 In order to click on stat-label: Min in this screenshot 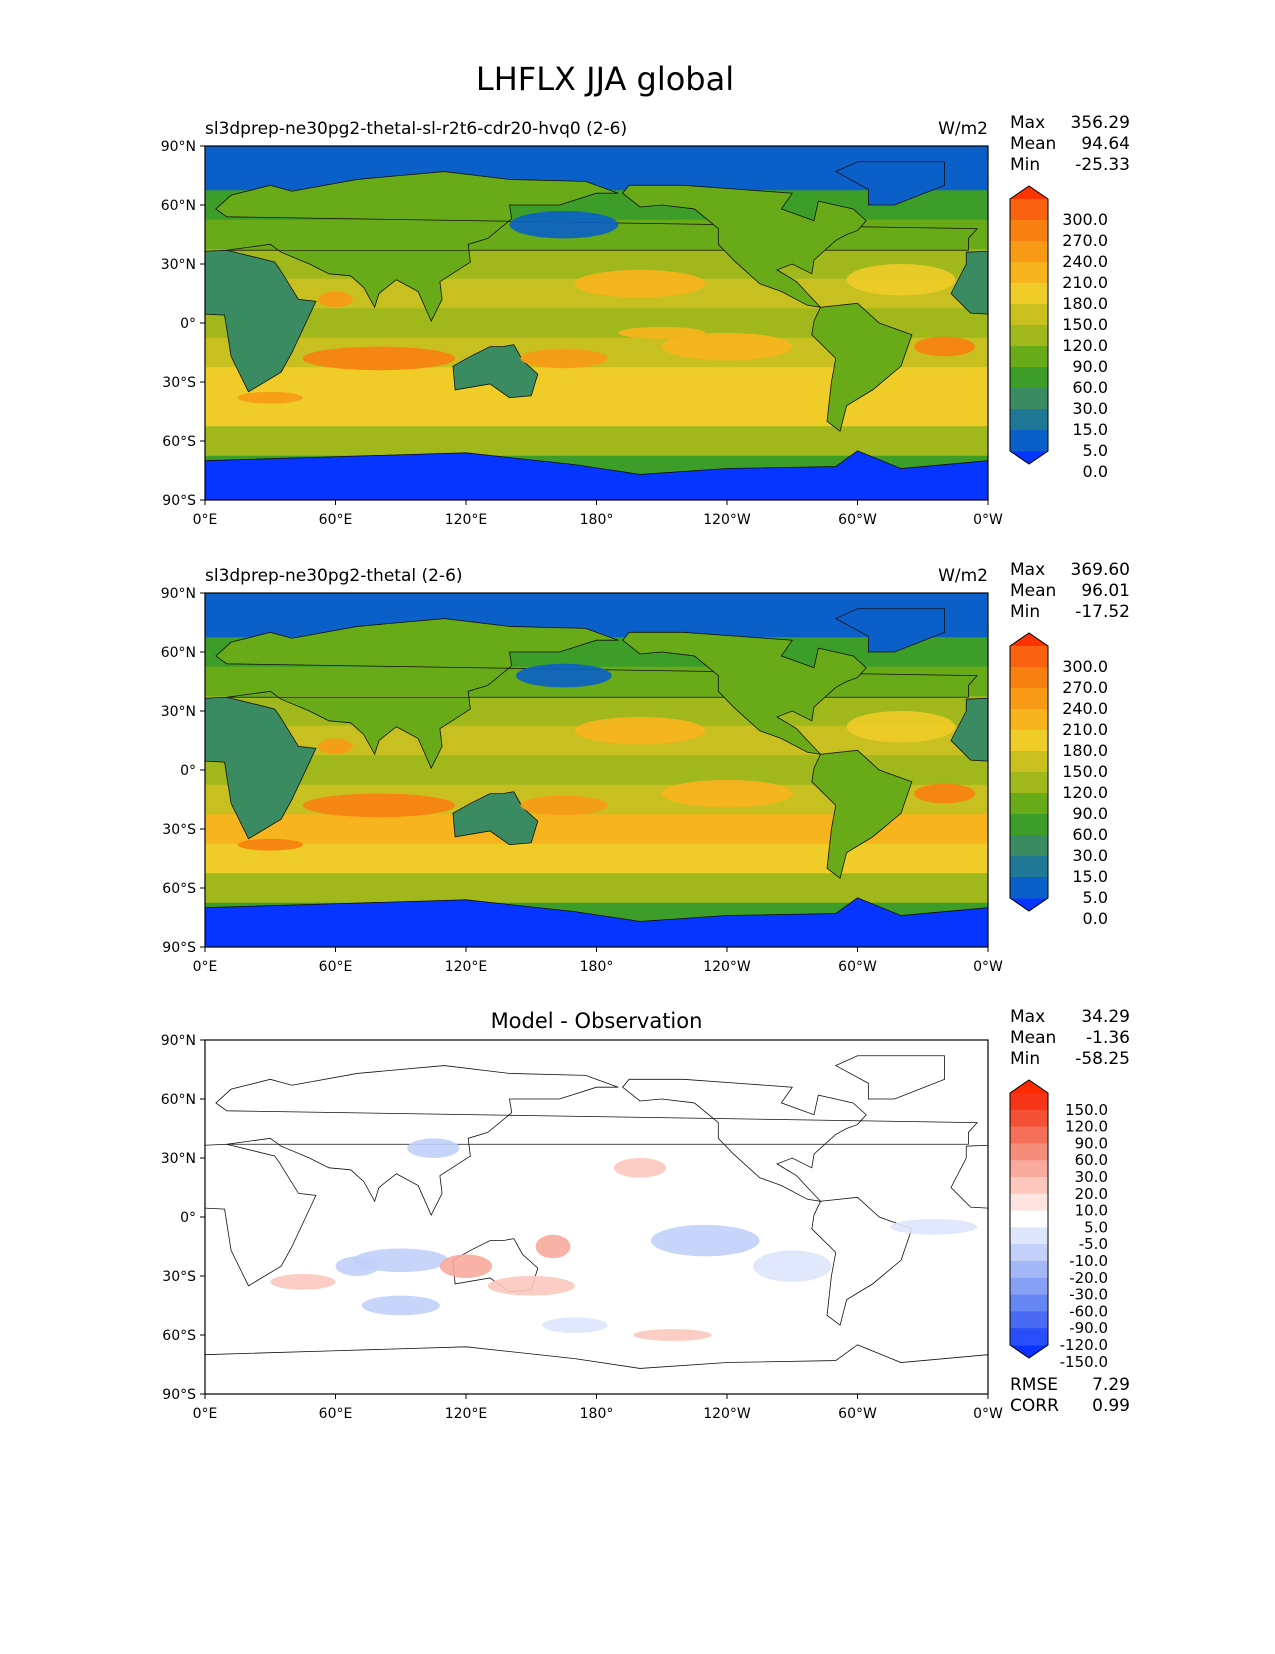, I will do `click(1025, 165)`.